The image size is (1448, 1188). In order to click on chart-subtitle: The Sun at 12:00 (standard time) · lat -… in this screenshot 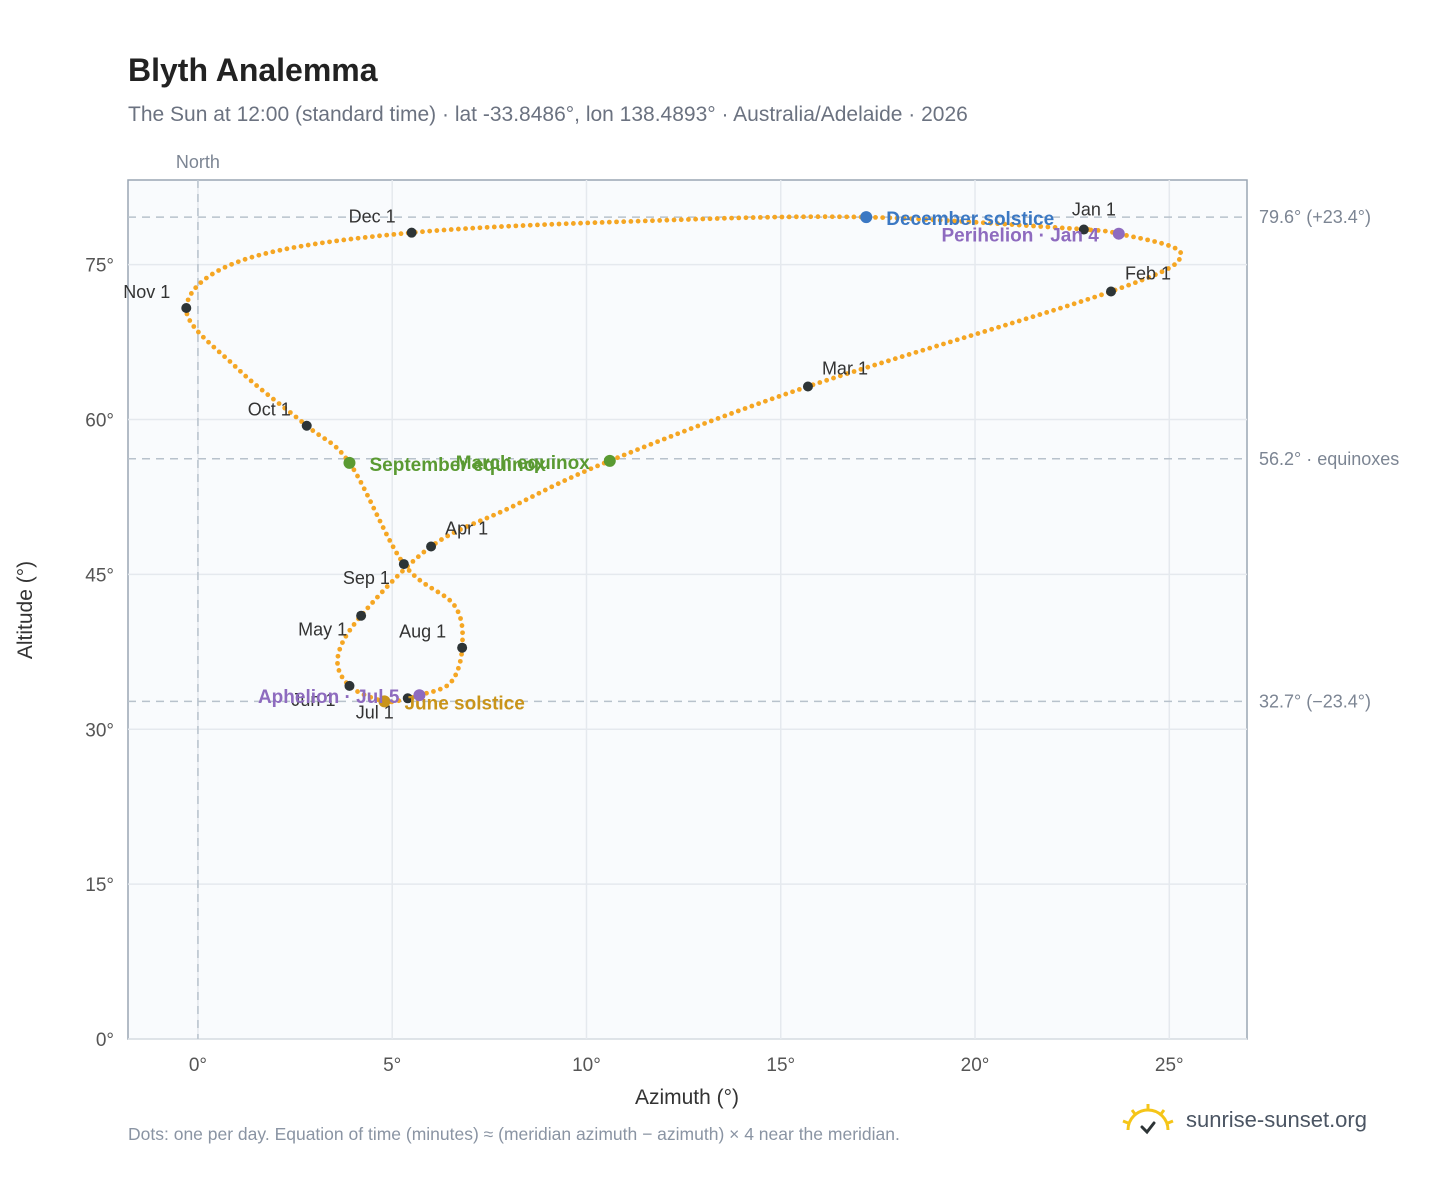, I will do `click(548, 114)`.